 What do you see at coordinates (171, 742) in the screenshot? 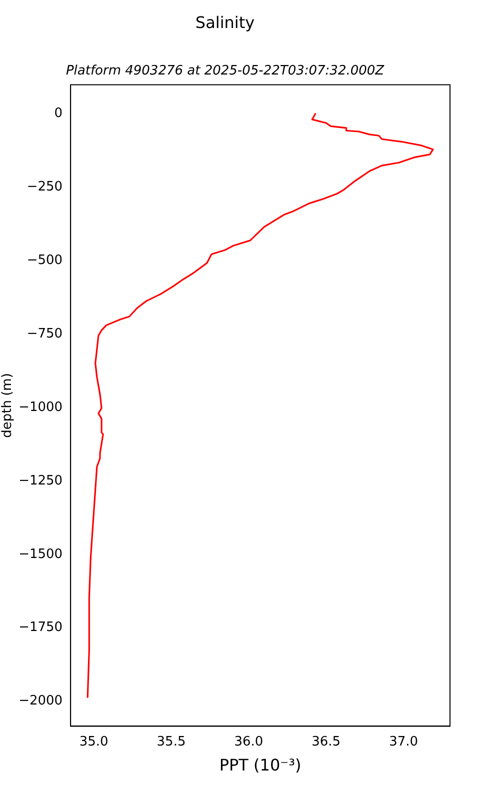
I see `x-tick-label: 35.5` at bounding box center [171, 742].